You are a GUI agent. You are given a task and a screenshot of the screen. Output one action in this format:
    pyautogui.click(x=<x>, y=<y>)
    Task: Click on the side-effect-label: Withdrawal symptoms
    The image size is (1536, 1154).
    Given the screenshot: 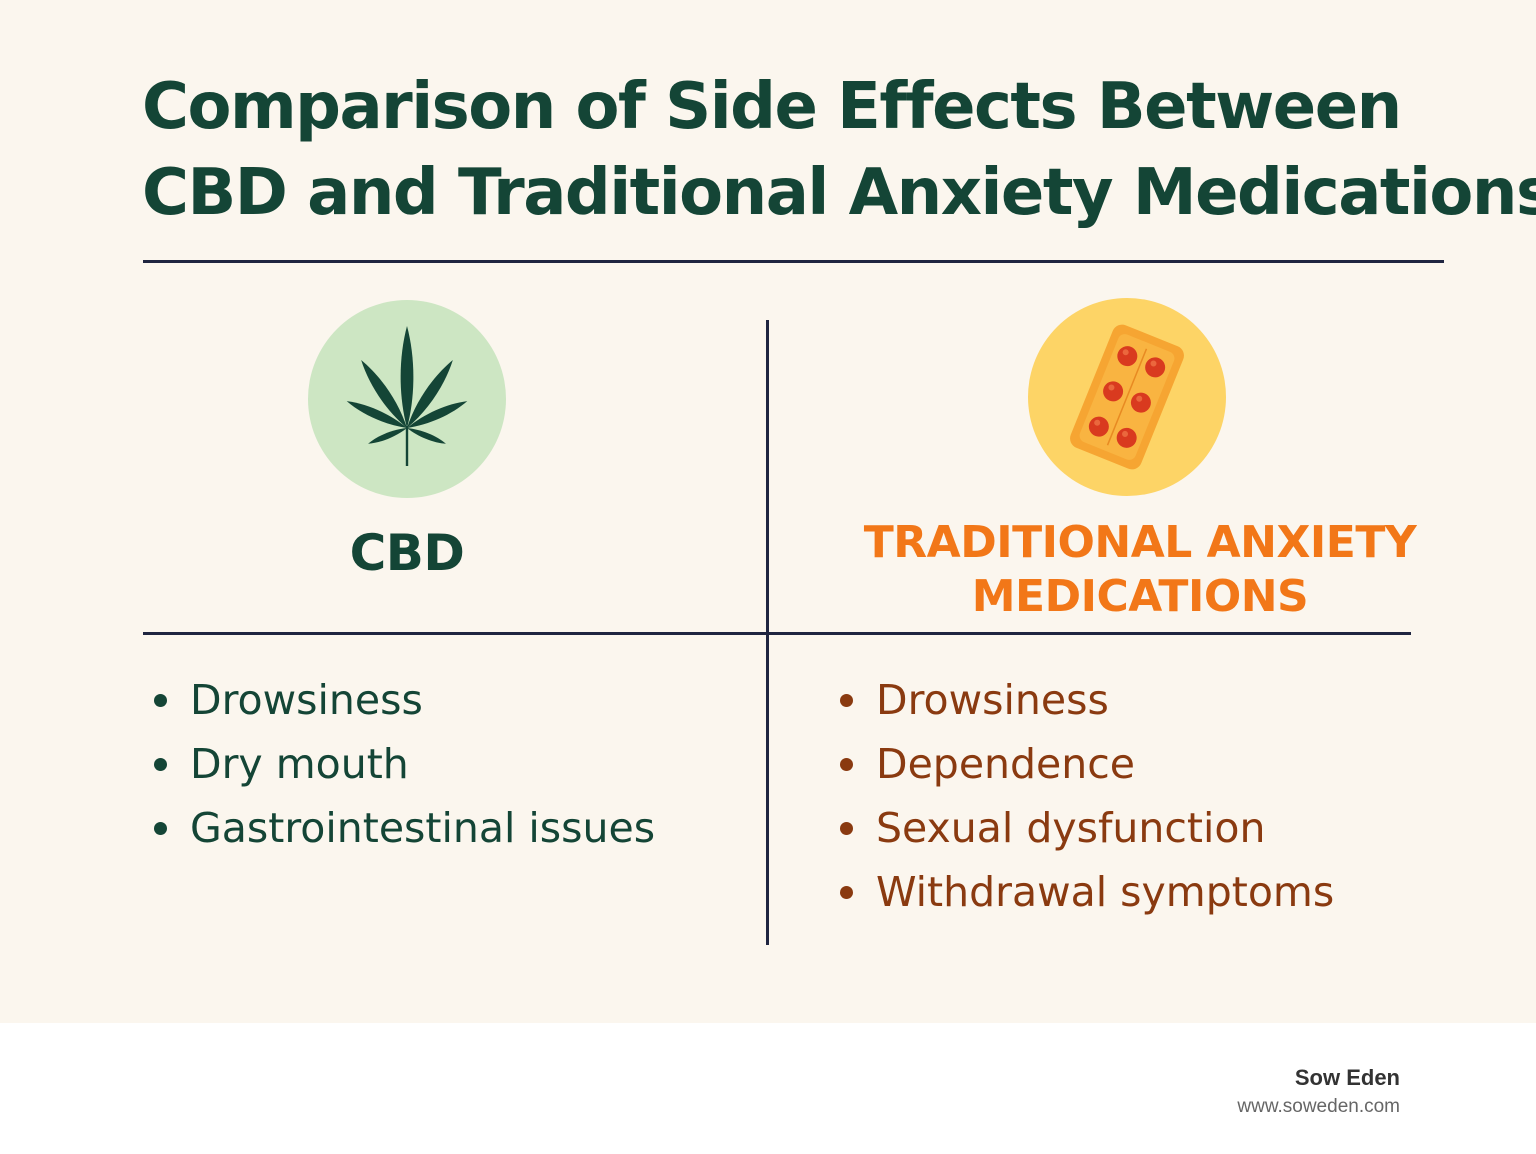 What is the action you would take?
    pyautogui.click(x=1105, y=892)
    